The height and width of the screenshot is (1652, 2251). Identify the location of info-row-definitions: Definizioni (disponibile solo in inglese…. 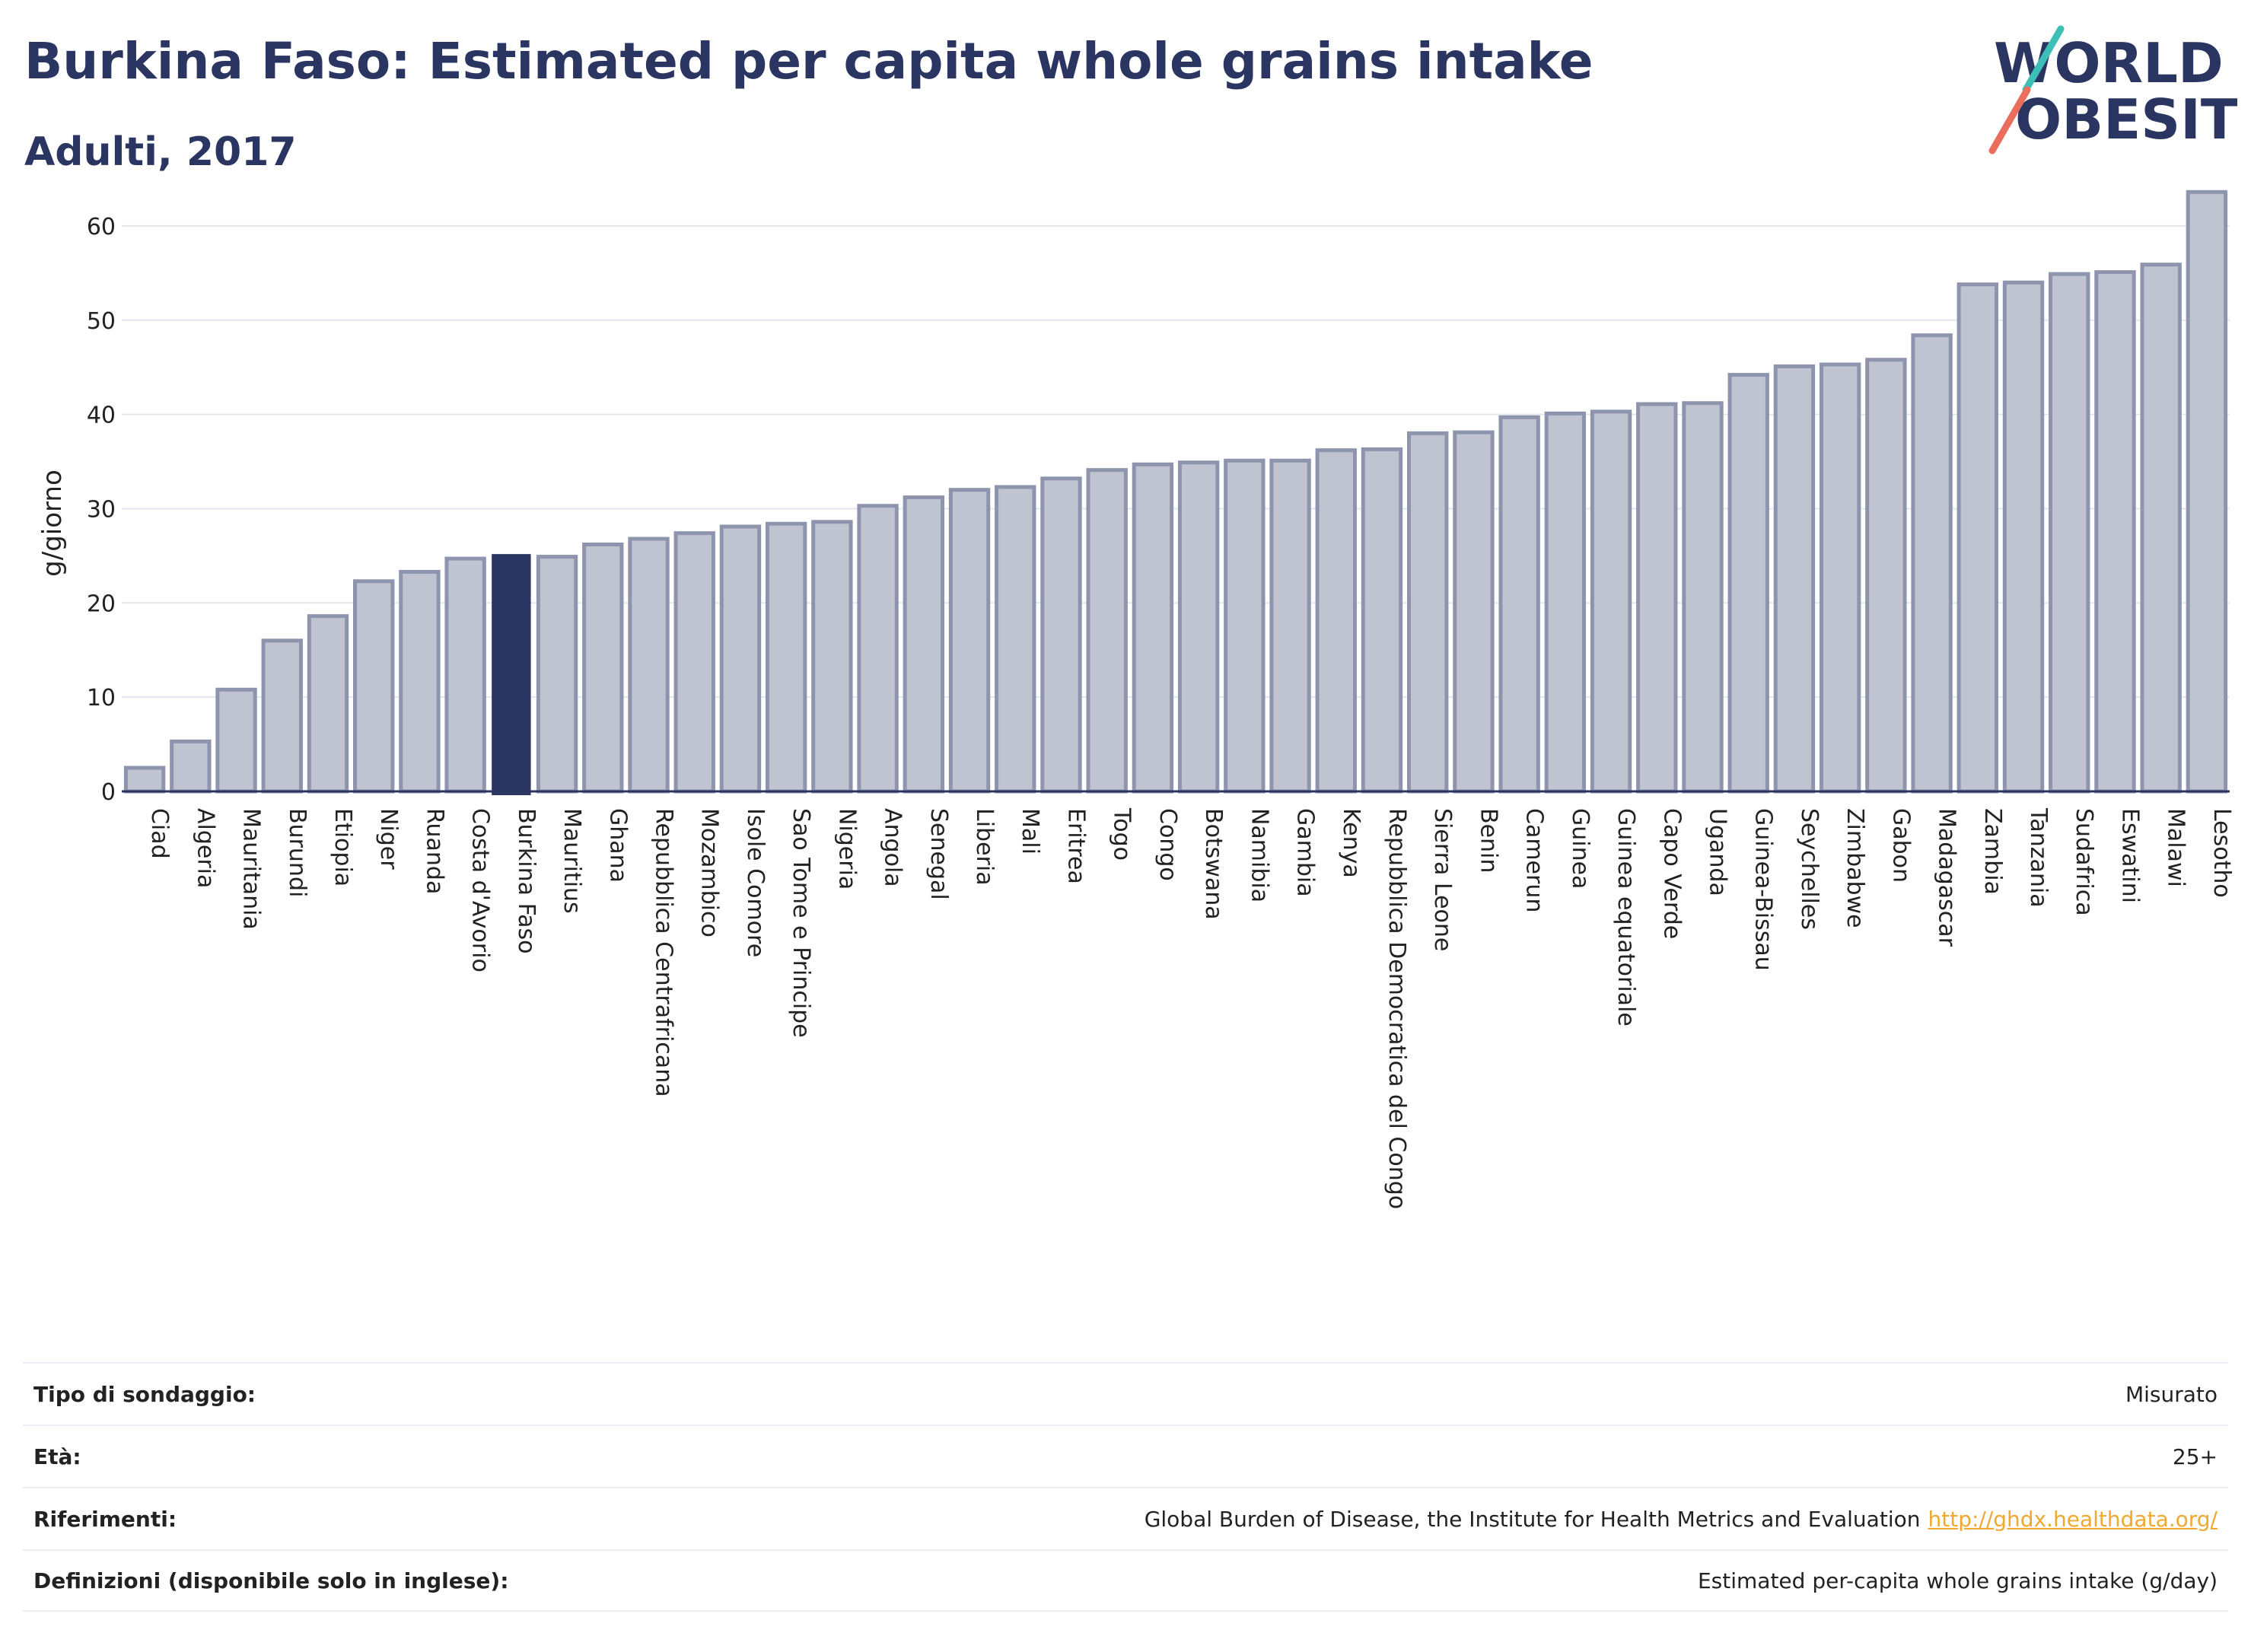
(1125, 1580).